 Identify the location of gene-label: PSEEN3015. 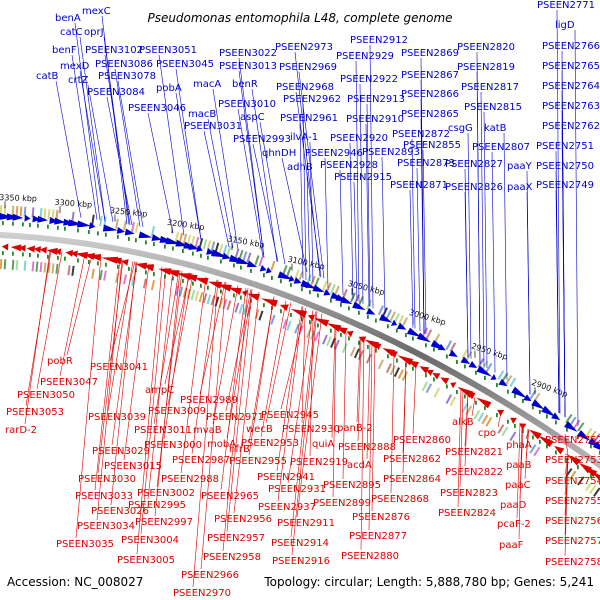
(133, 466).